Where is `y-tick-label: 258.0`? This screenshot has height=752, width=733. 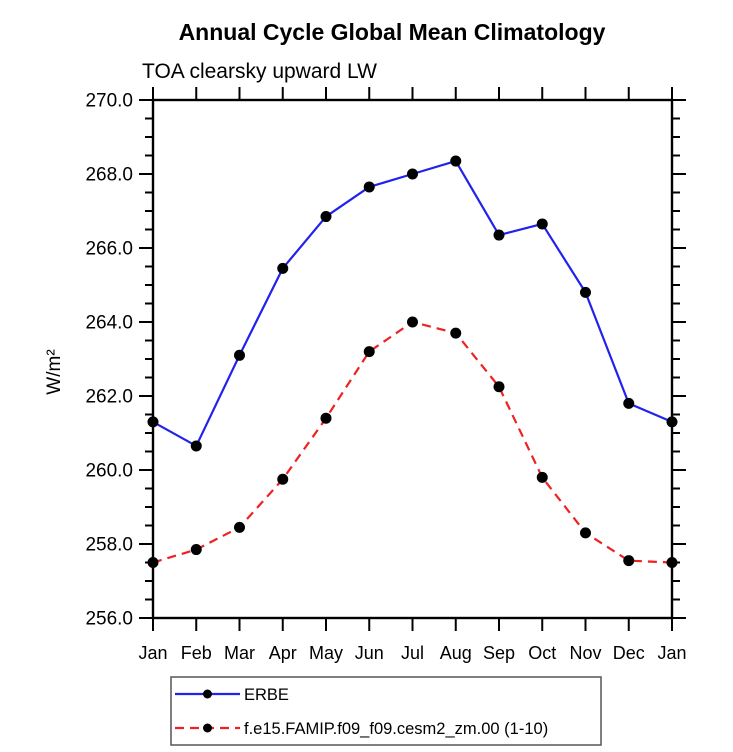 y-tick-label: 258.0 is located at coordinates (109, 545).